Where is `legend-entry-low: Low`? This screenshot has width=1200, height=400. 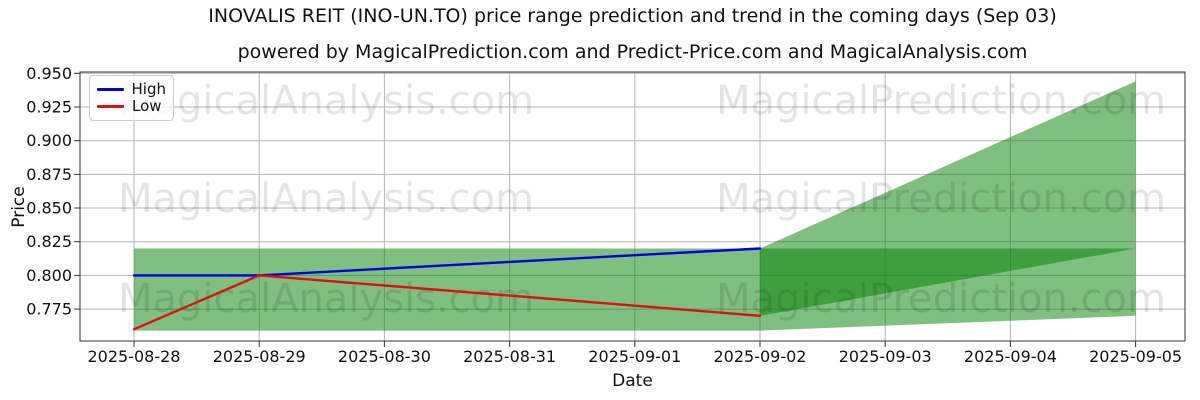
legend-entry-low: Low is located at coordinates (131, 106).